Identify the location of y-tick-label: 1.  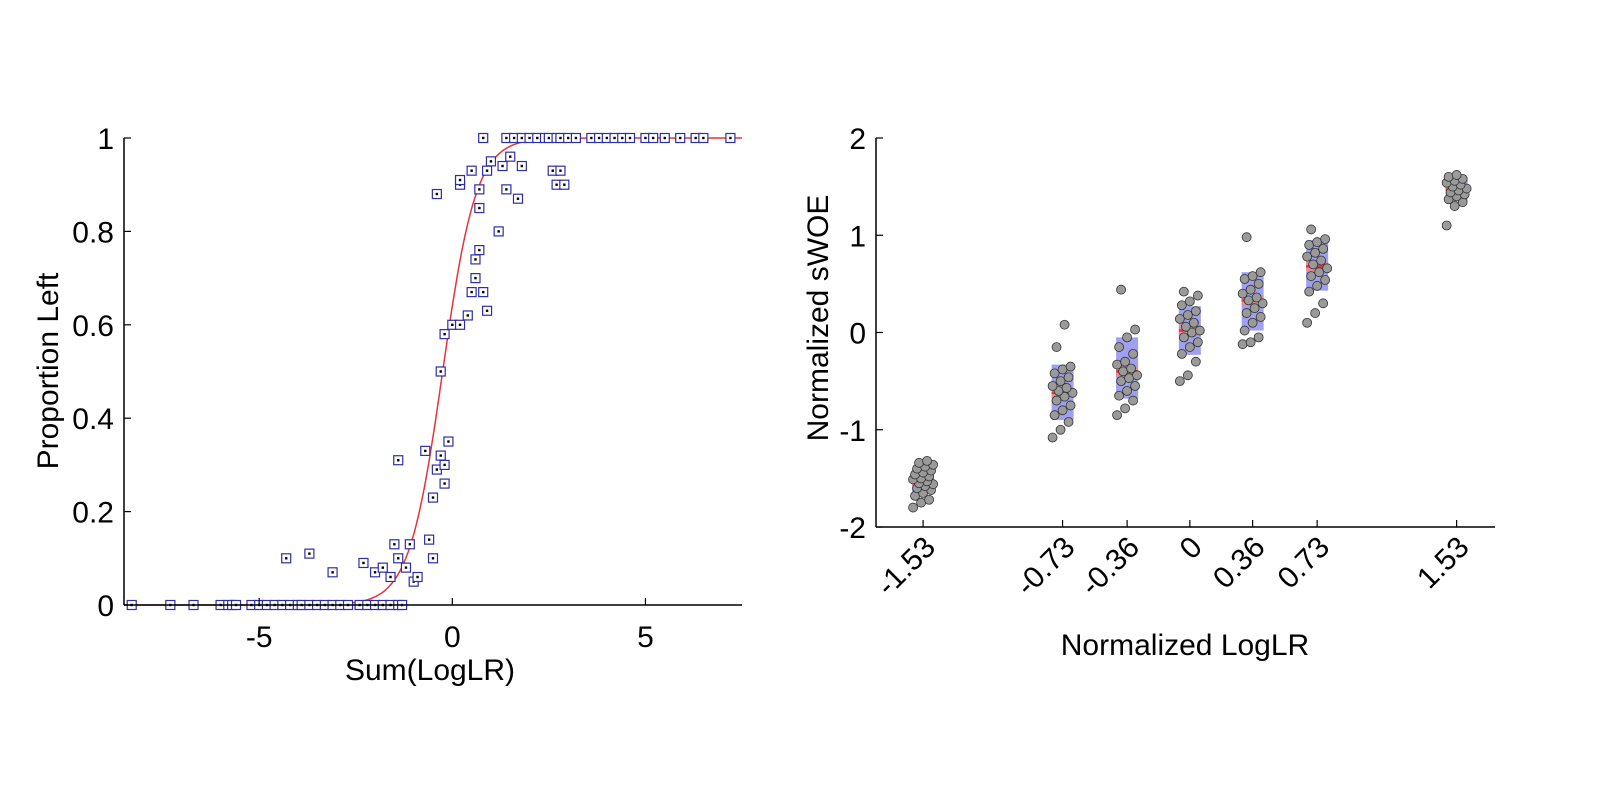
(105, 139).